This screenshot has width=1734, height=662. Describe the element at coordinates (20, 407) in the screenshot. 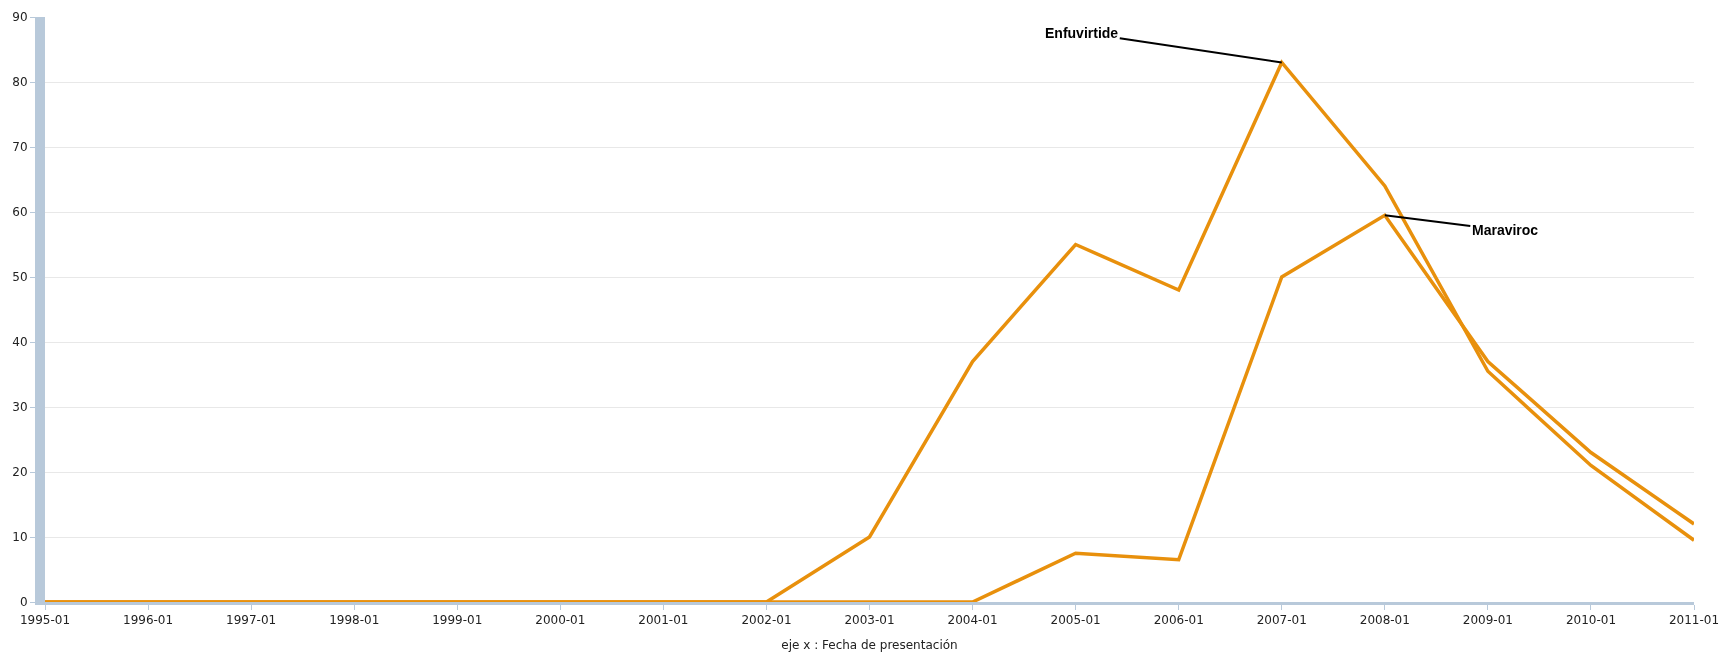

I see `y-tick-label: 30` at that location.